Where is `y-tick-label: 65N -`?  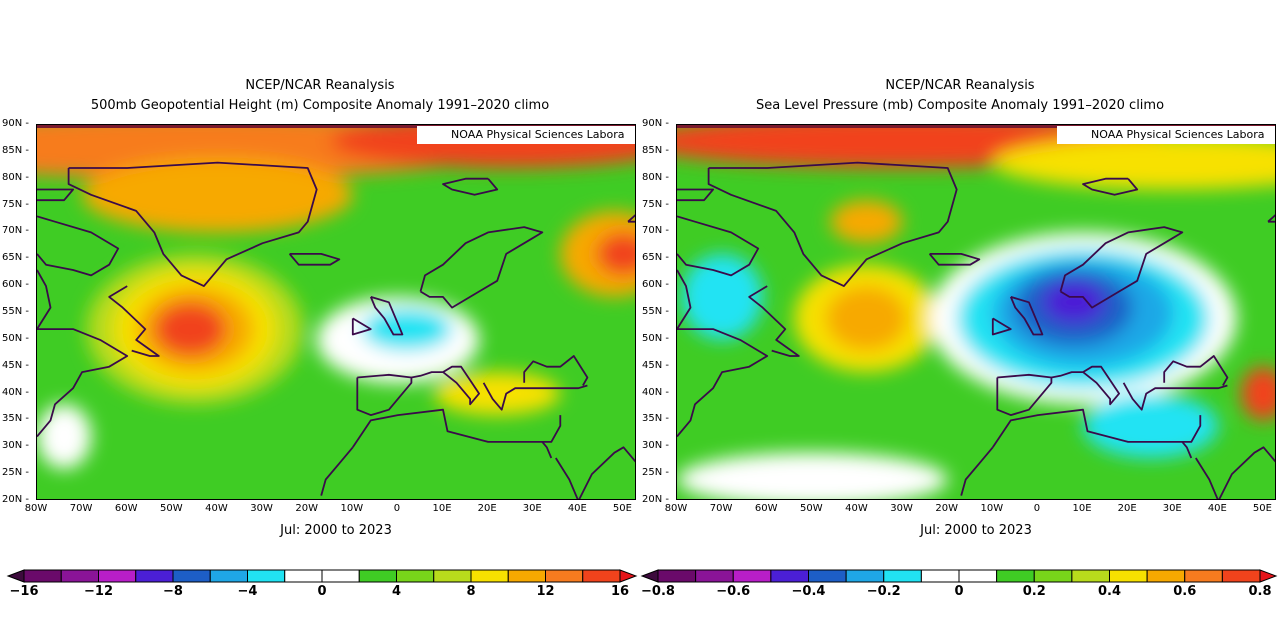 y-tick-label: 65N - is located at coordinates (655, 258).